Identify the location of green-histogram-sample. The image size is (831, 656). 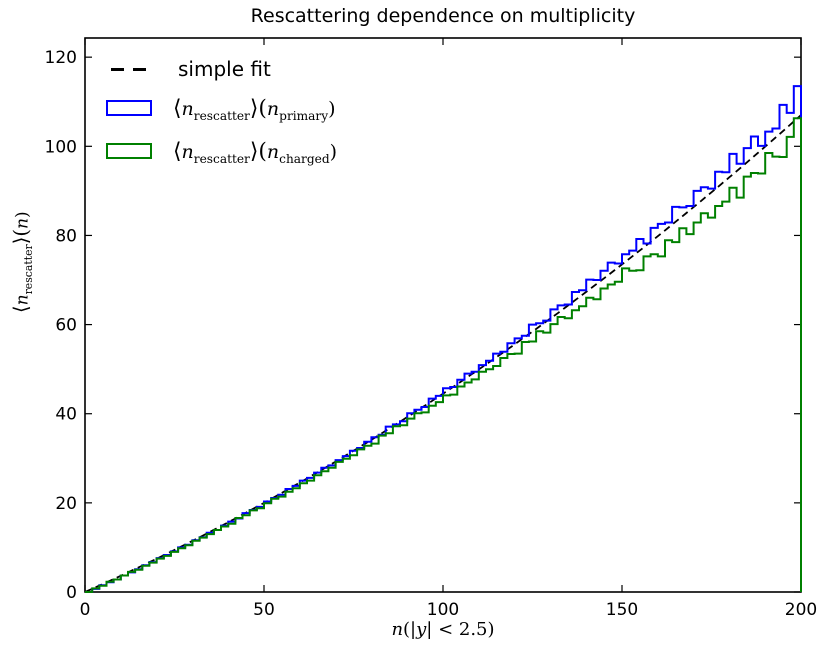
(131, 151).